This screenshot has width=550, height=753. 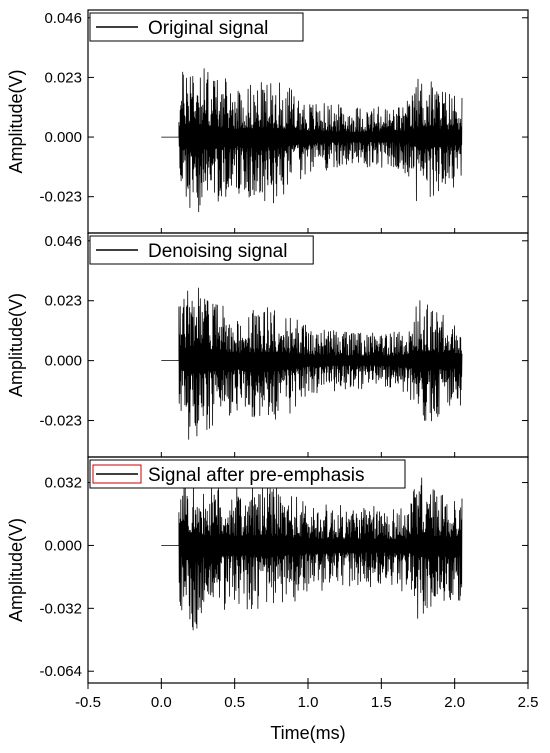 What do you see at coordinates (307, 733) in the screenshot?
I see `x-axis-title: Time(ms)` at bounding box center [307, 733].